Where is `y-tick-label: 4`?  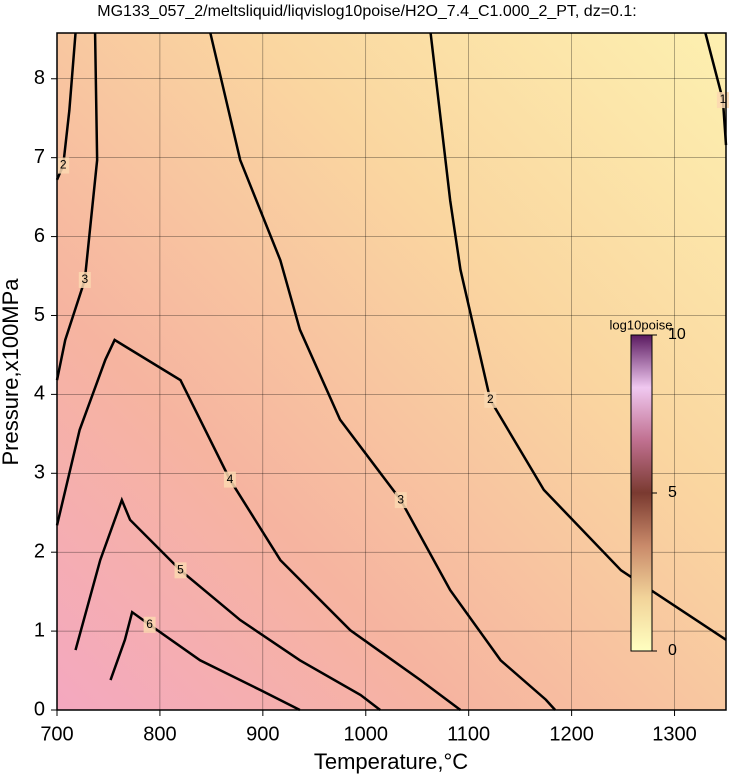 y-tick-label: 4 is located at coordinates (39, 394).